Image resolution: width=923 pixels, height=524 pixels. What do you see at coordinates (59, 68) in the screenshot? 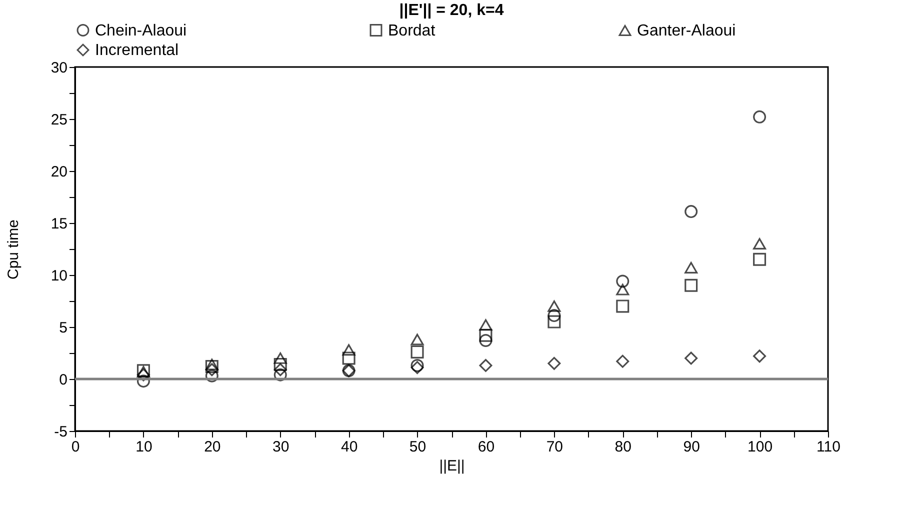
I see `y-tick-label: 30` at bounding box center [59, 68].